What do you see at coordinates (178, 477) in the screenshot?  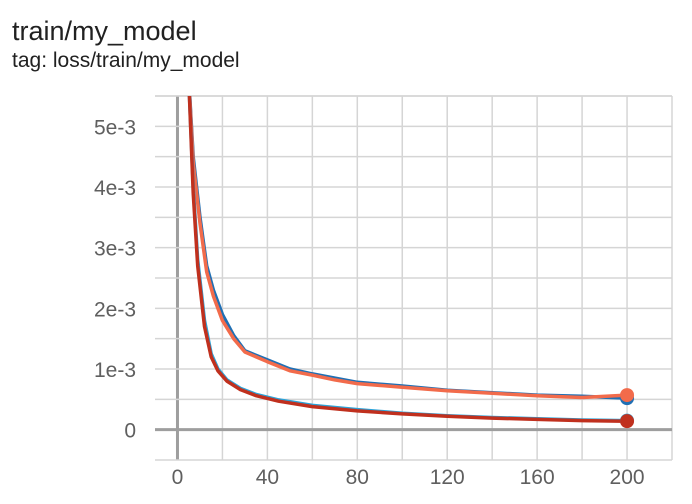 I see `x-tick-label: 0` at bounding box center [178, 477].